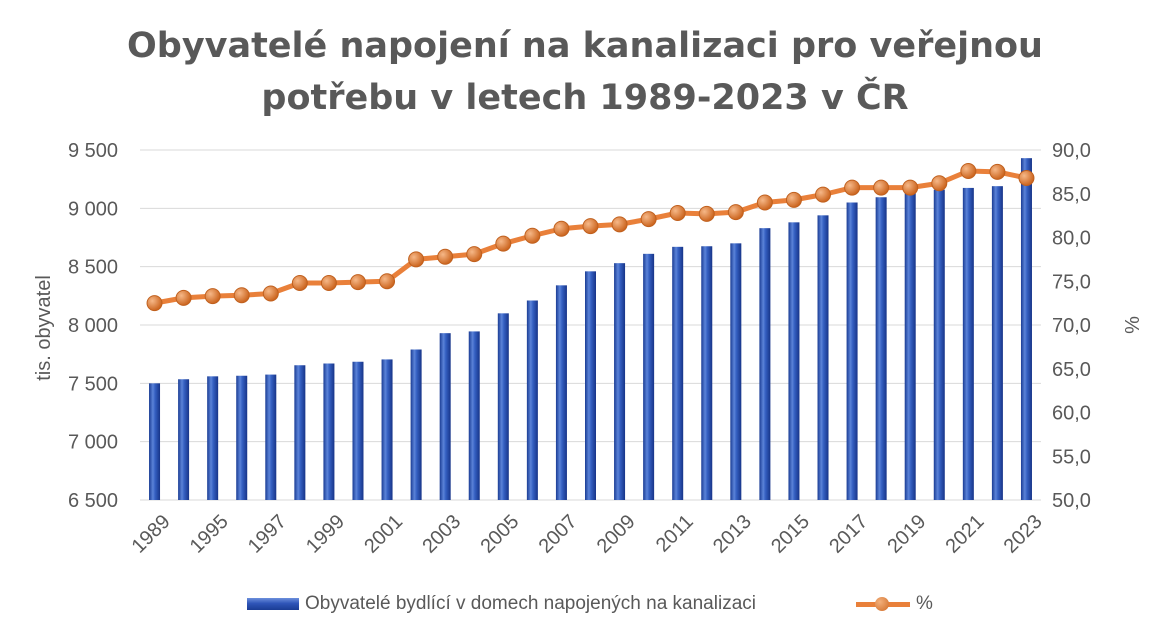  Describe the element at coordinates (616, 534) in the screenshot. I see `x-tick-label: 2009` at that location.